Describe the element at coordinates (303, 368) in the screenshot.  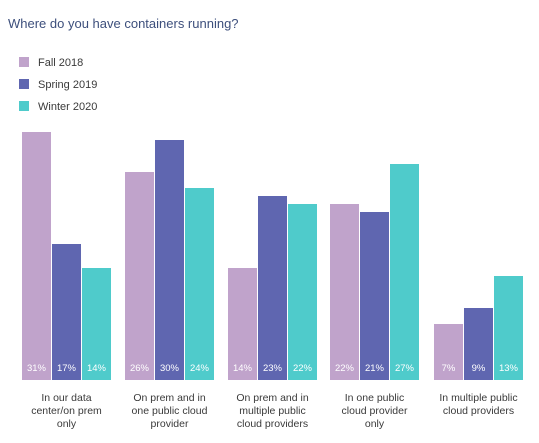
I see `bar-value-label-3-3: 22%` at that location.